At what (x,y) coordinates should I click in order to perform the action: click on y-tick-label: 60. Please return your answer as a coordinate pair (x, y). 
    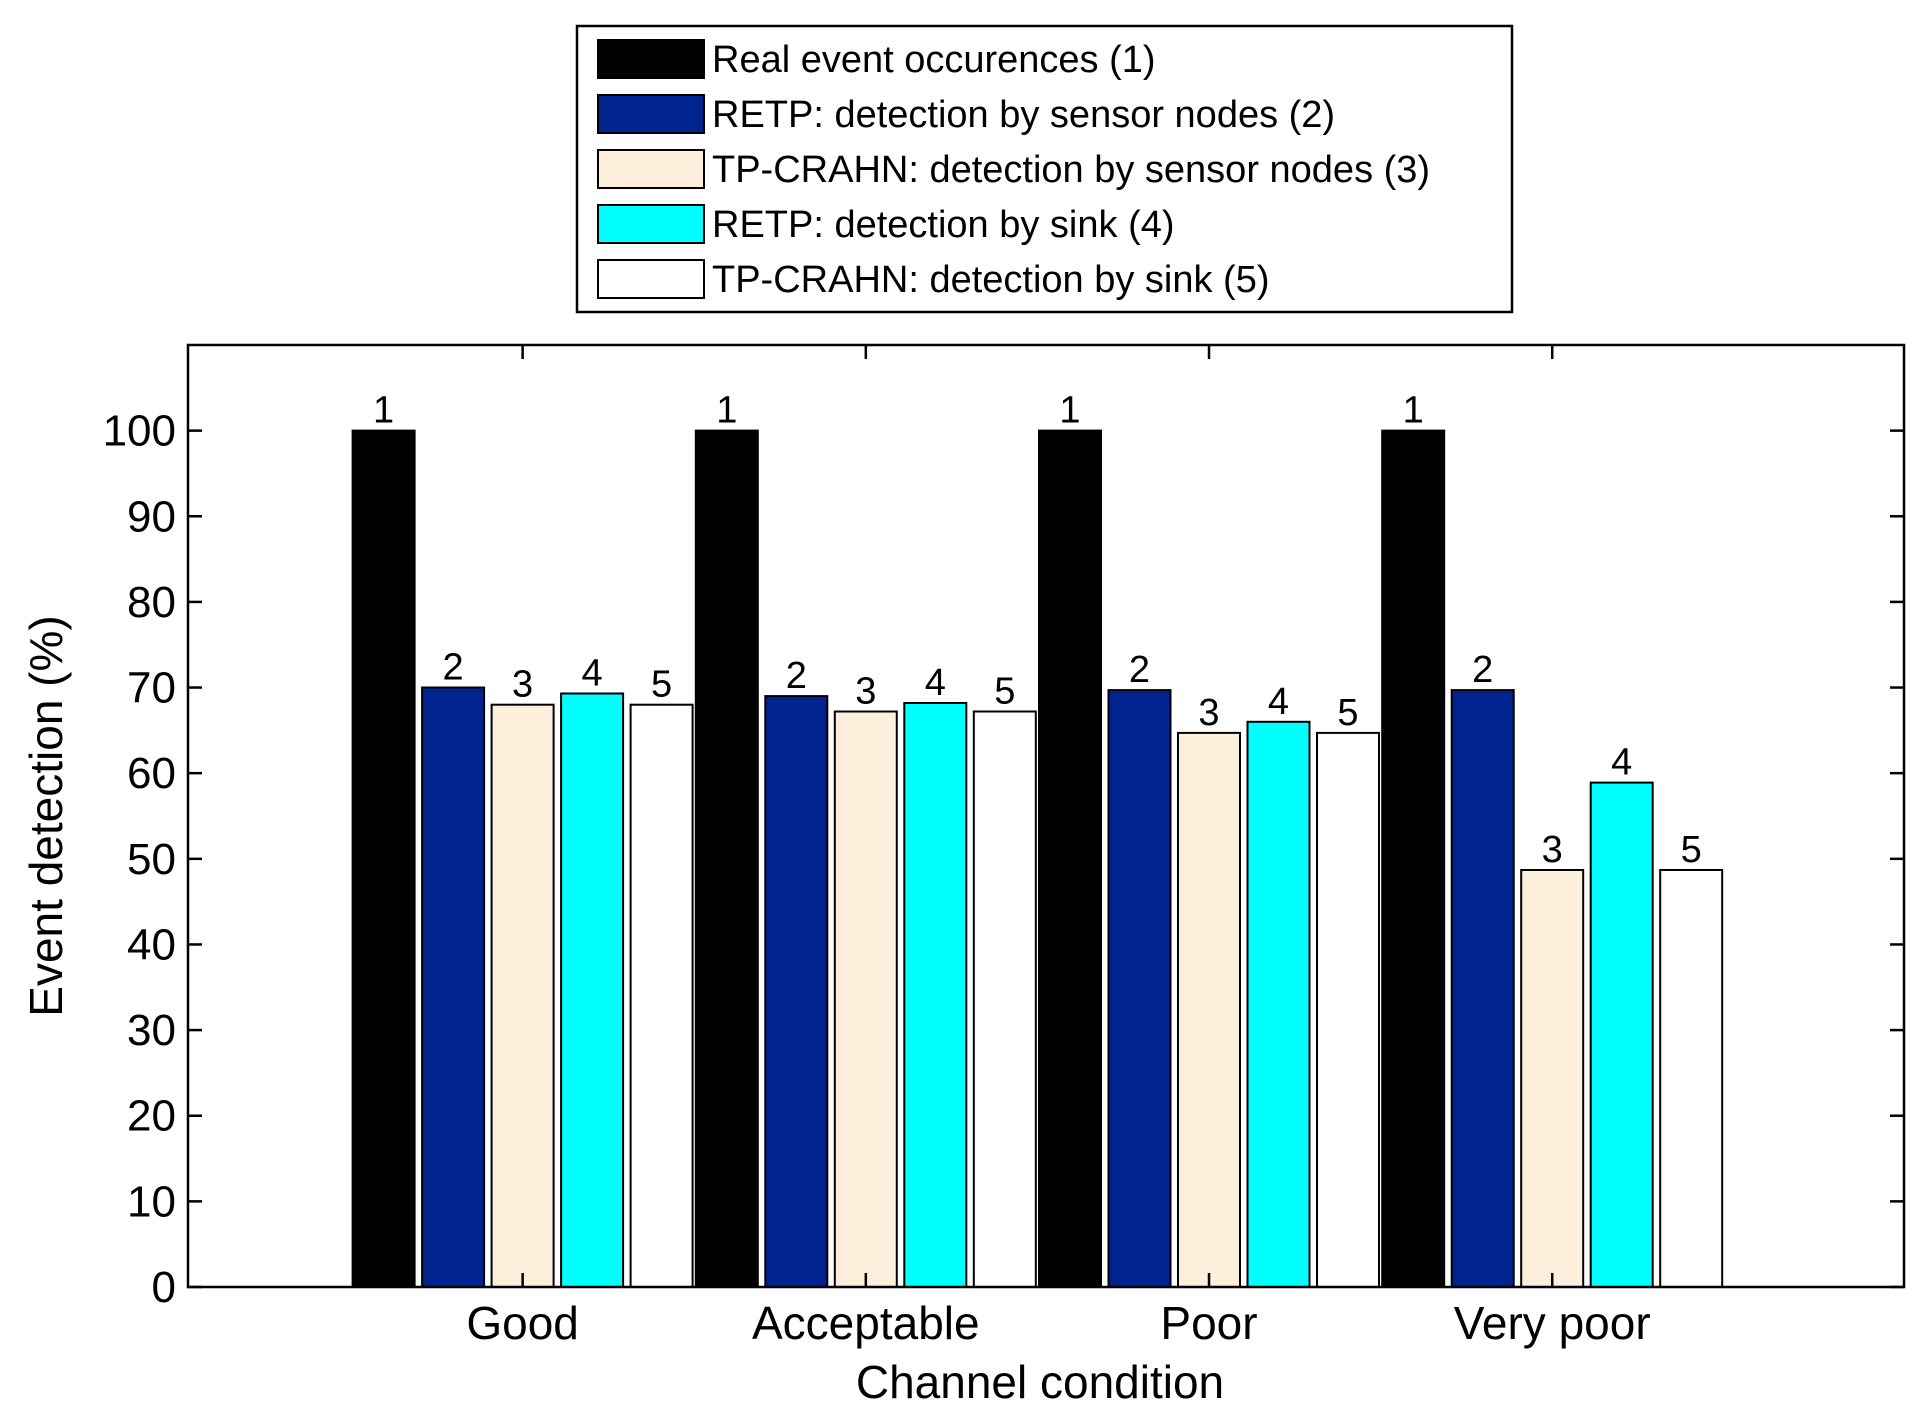
    Looking at the image, I should click on (151, 773).